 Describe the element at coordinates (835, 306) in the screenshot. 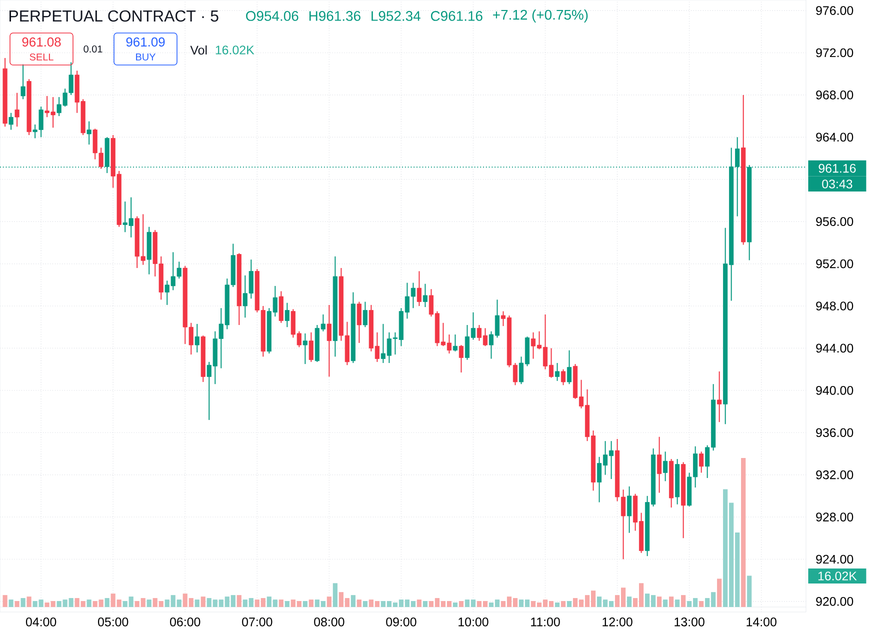

I see `y-tick-label: 948.00` at that location.